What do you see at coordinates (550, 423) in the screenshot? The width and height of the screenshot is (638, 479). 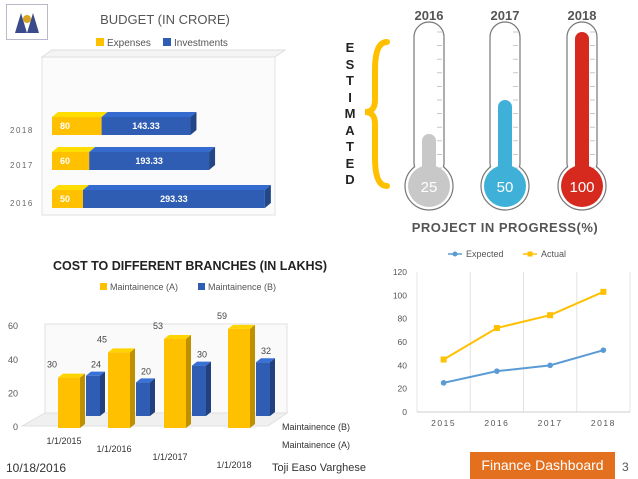 I see `x-tick-label: 2017` at bounding box center [550, 423].